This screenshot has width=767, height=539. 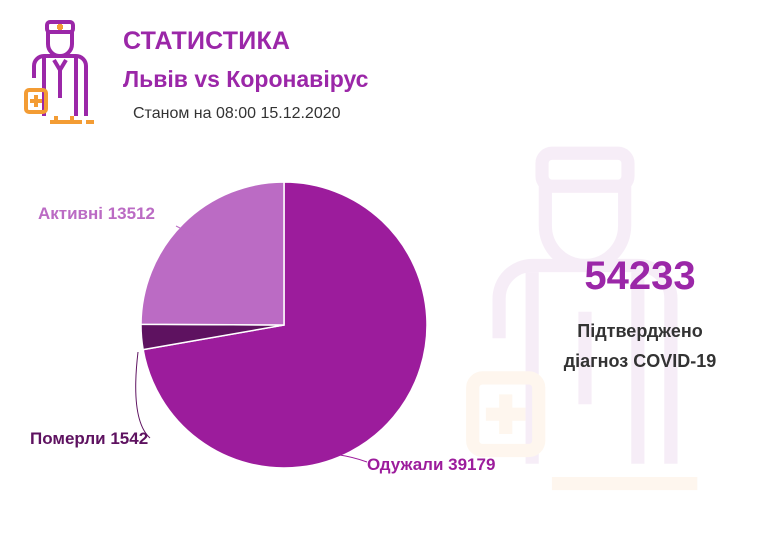 What do you see at coordinates (59, 72) in the screenshot?
I see `doctor-icon` at bounding box center [59, 72].